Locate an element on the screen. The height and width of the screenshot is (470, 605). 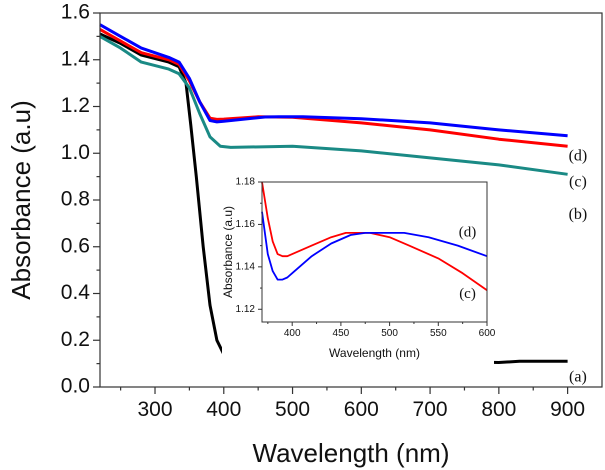
y-tick-label: 0.0 is located at coordinates (75, 386).